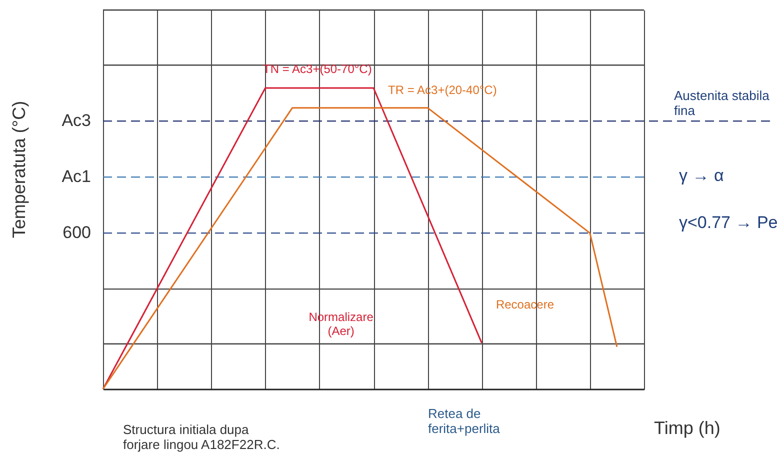 Image resolution: width=777 pixels, height=467 pixels. I want to click on ref-line-label: Ac3, so click(76, 120).